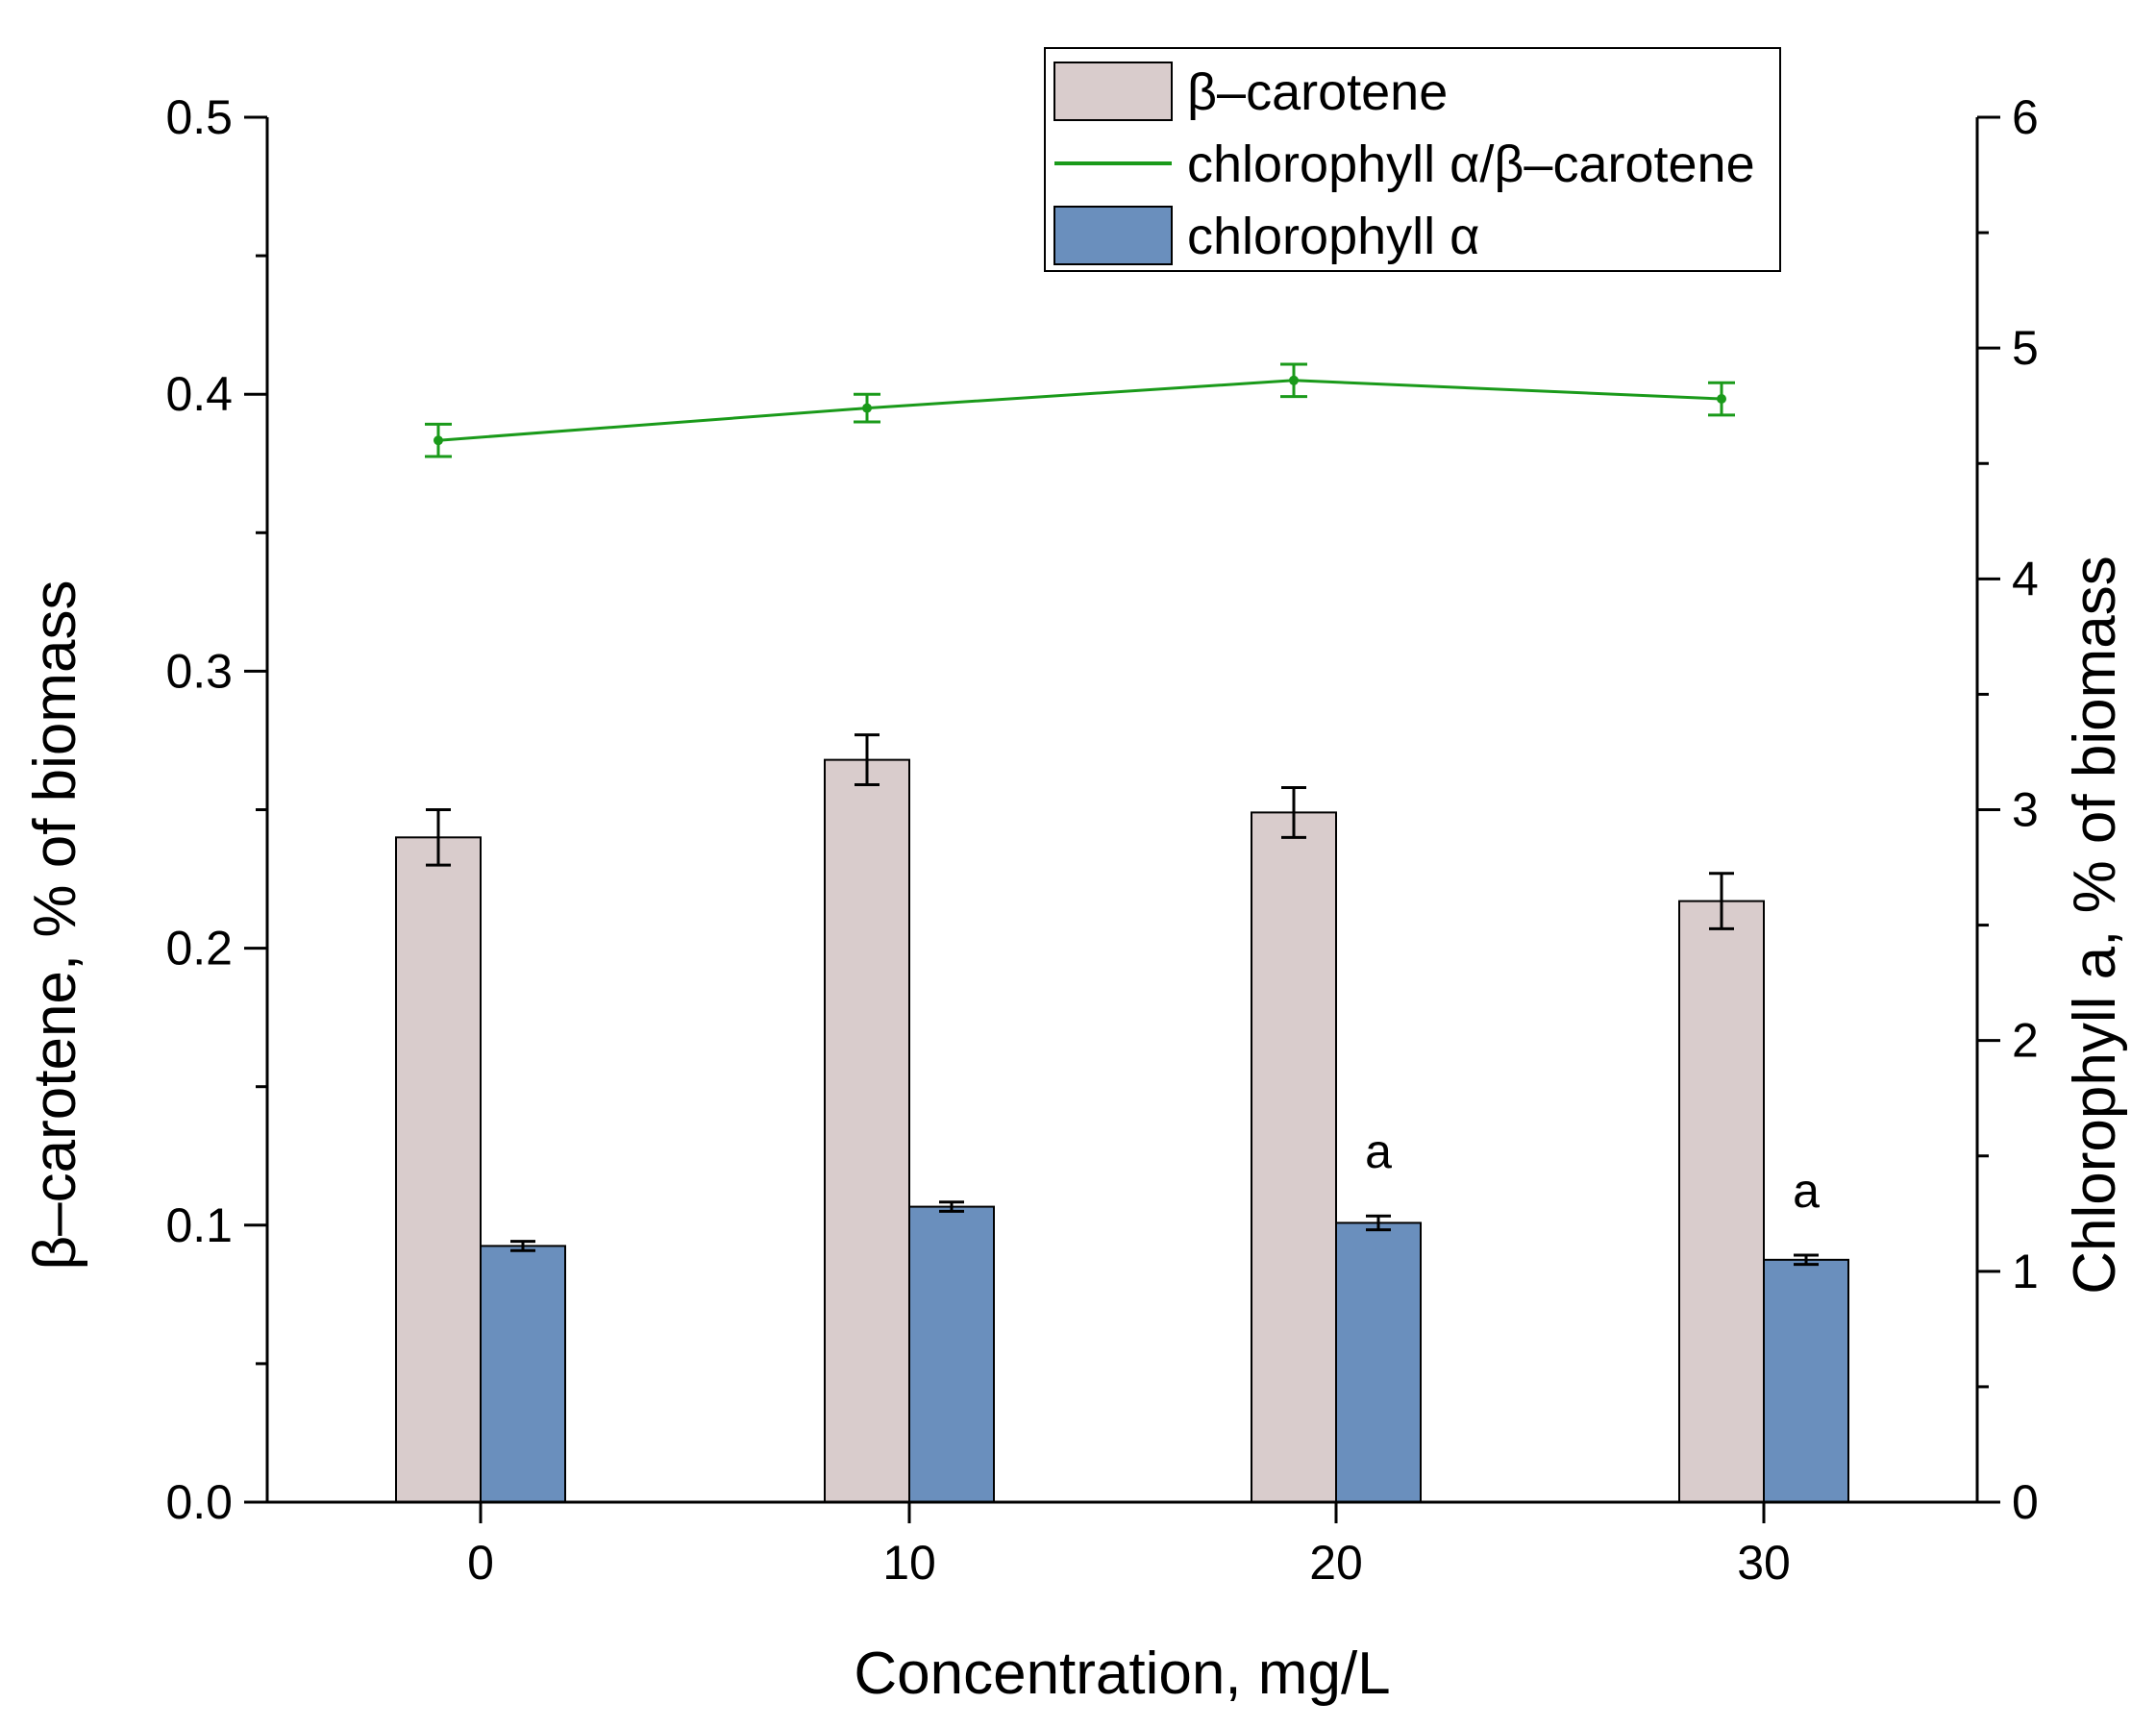 This screenshot has width=2156, height=1728. What do you see at coordinates (1336, 1563) in the screenshot?
I see `x-tick-label: 20` at bounding box center [1336, 1563].